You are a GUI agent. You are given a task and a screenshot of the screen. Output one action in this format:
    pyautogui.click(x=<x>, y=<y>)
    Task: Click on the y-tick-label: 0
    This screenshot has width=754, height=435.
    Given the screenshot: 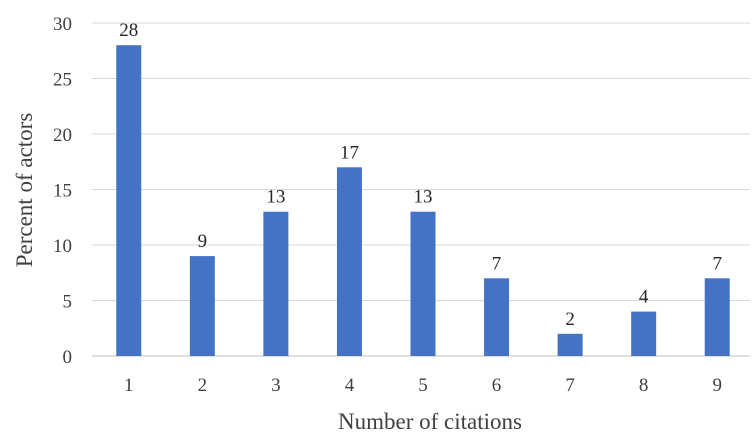 What is the action you would take?
    pyautogui.click(x=68, y=357)
    